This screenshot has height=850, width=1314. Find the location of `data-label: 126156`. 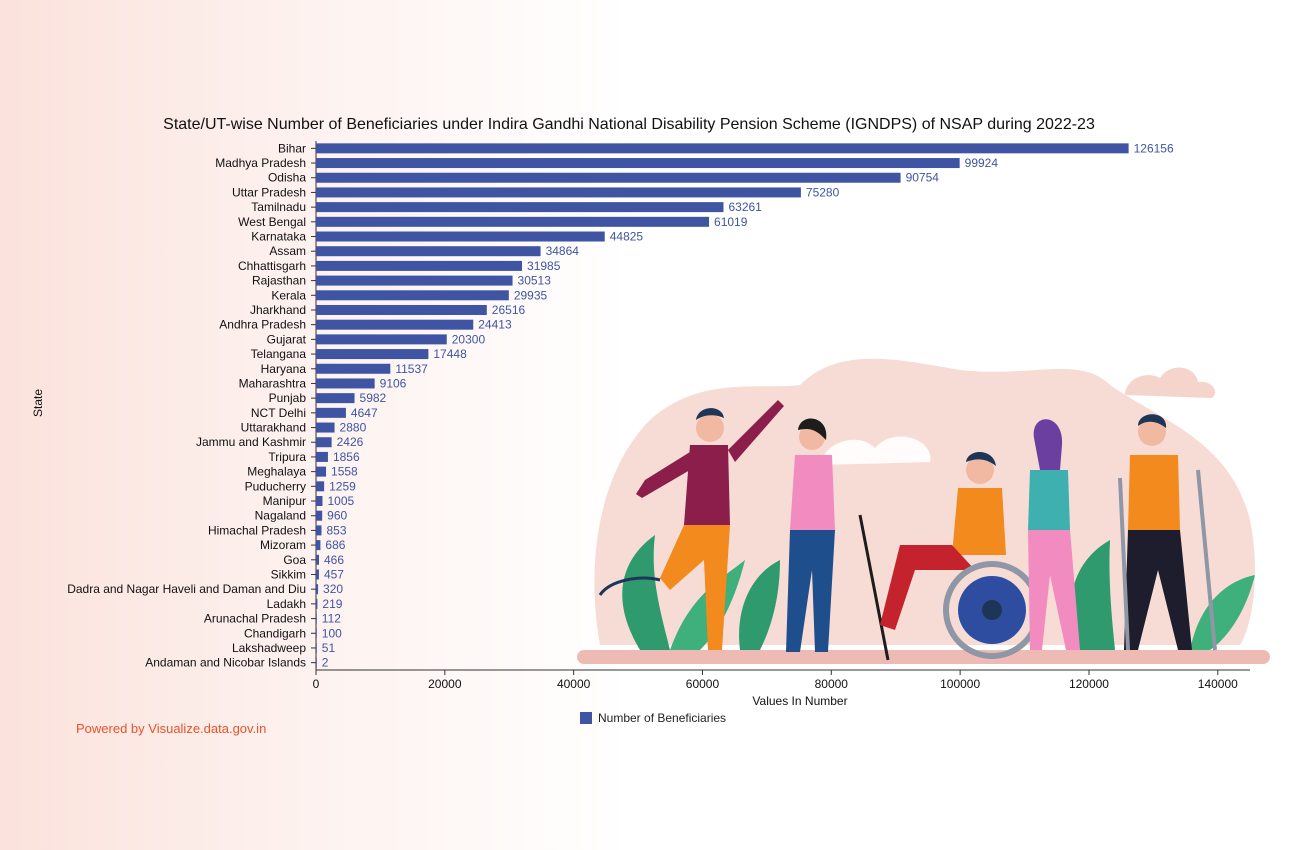

data-label: 126156 is located at coordinates (1154, 148).